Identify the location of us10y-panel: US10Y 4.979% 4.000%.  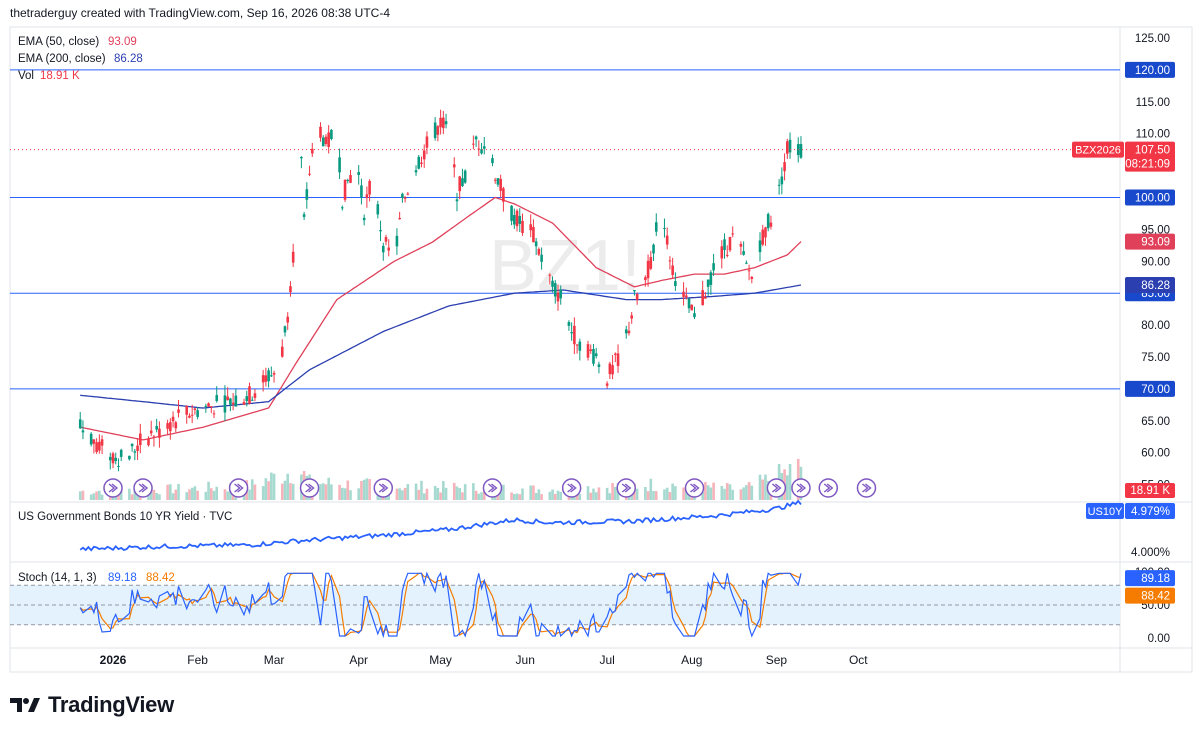
(627, 529).